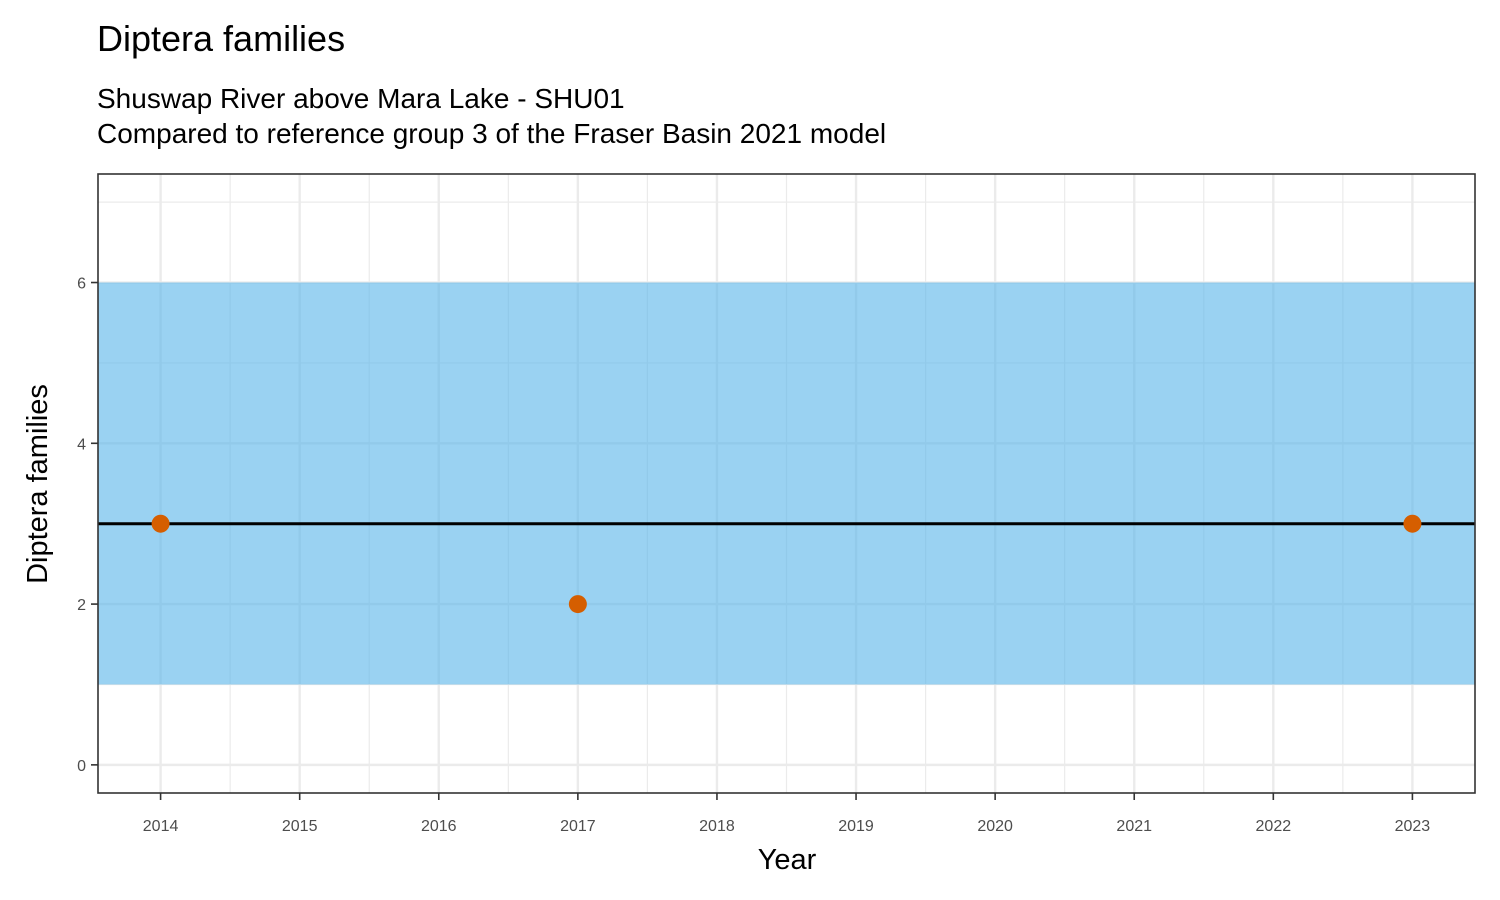 The width and height of the screenshot is (1500, 900). What do you see at coordinates (1274, 826) in the screenshot?
I see `x-tick-label: 2022` at bounding box center [1274, 826].